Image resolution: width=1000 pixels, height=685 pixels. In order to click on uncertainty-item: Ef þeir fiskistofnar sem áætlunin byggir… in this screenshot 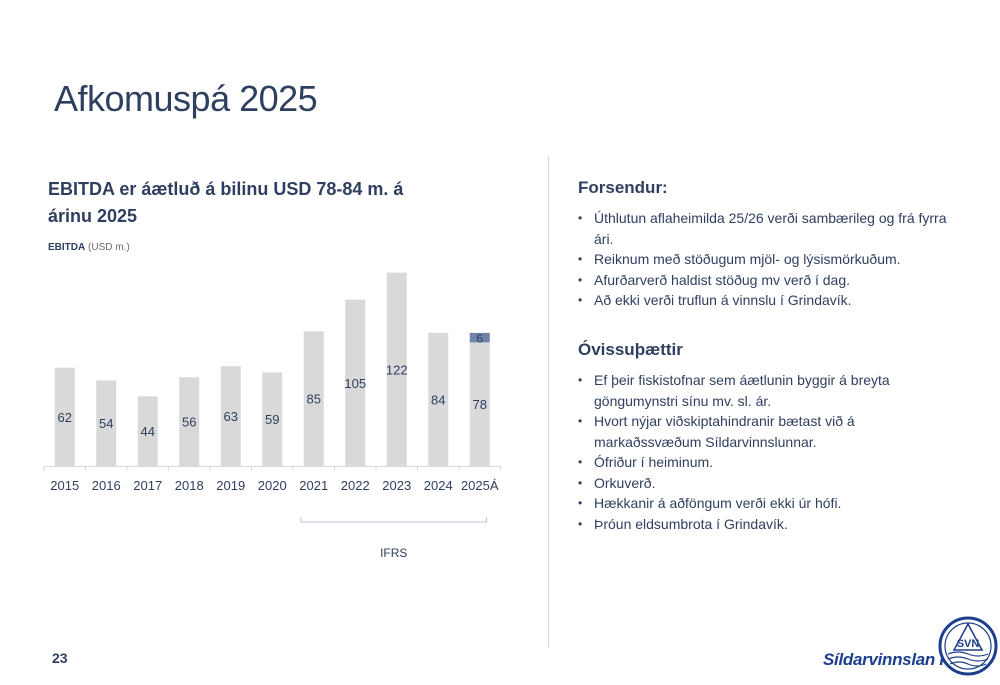, I will do `click(763, 390)`.